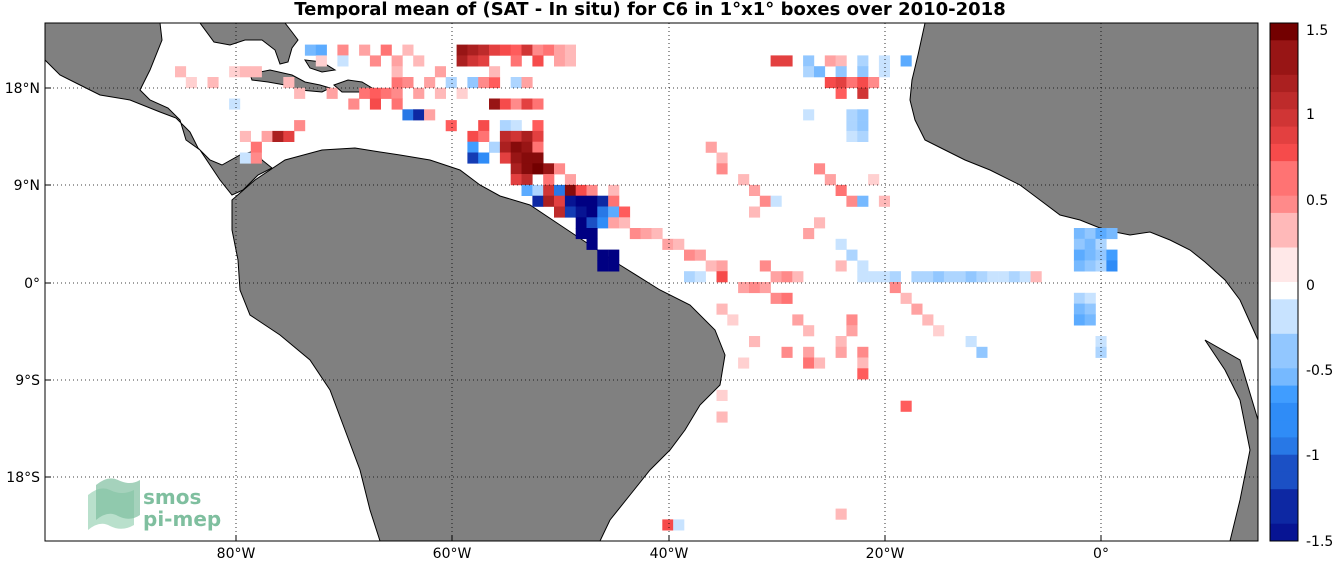 The image size is (1342, 562). What do you see at coordinates (1313, 456) in the screenshot?
I see `colorbar-label: -1` at bounding box center [1313, 456].